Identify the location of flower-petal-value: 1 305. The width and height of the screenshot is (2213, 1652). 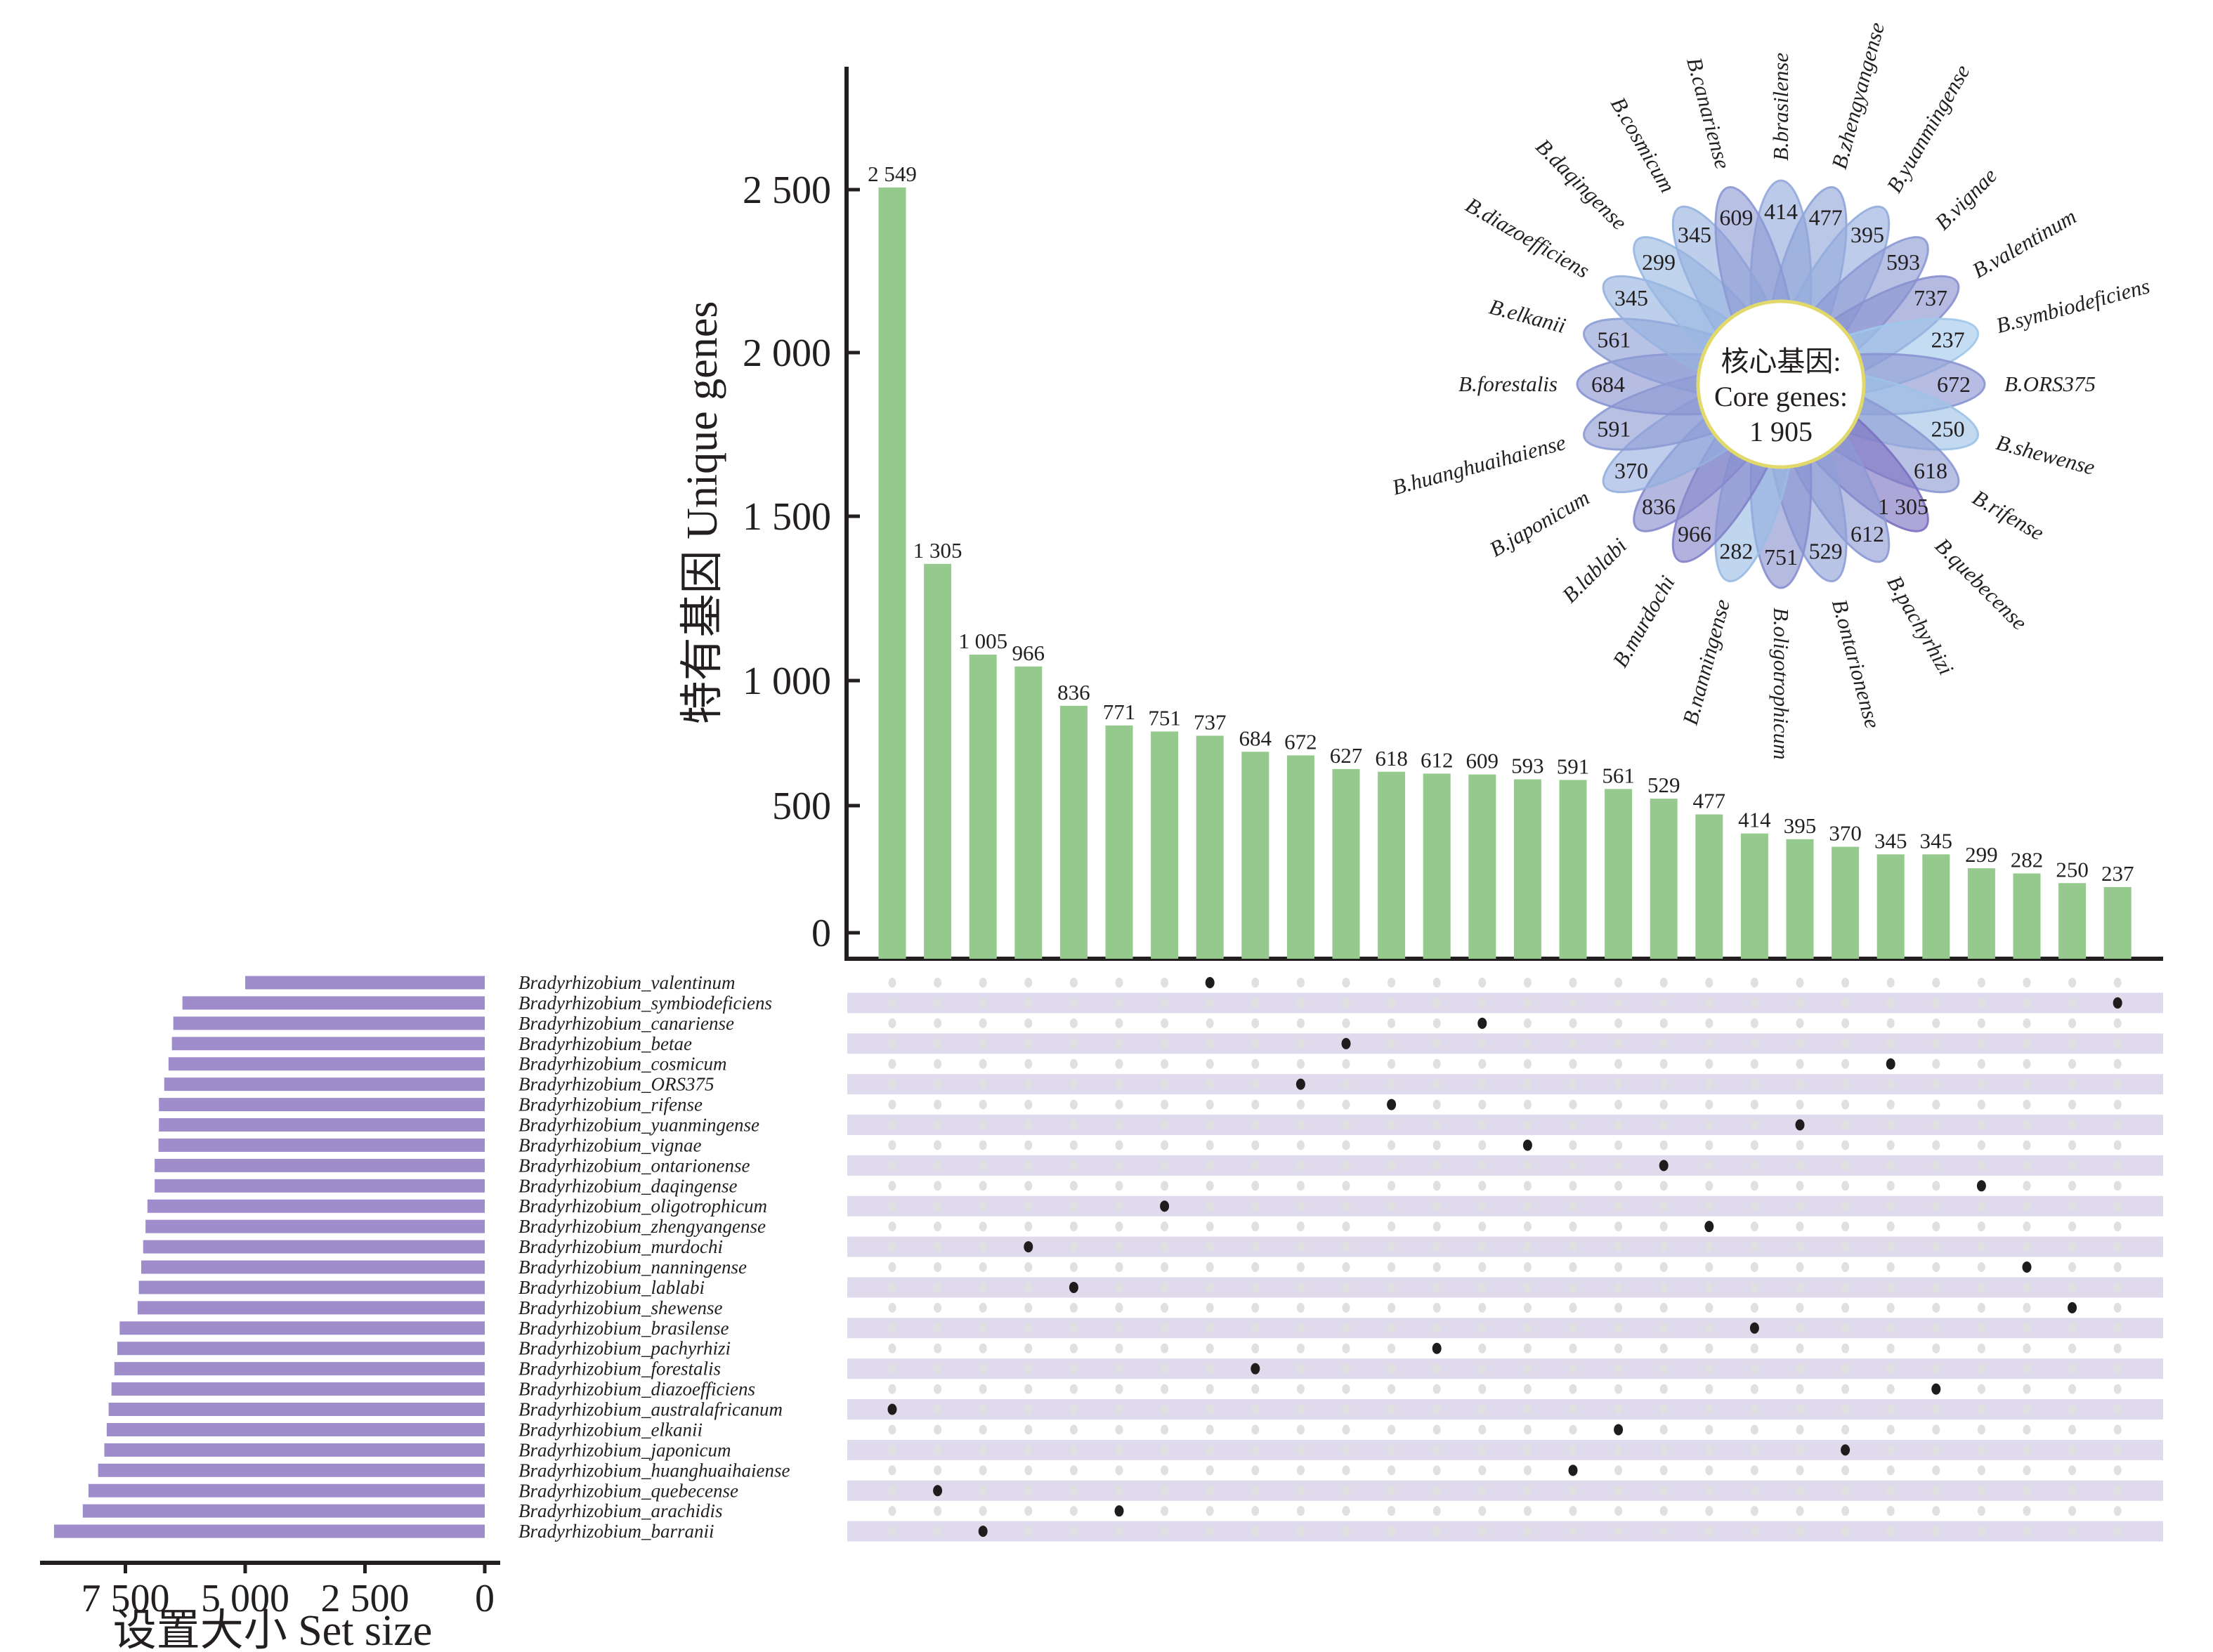
(1903, 506).